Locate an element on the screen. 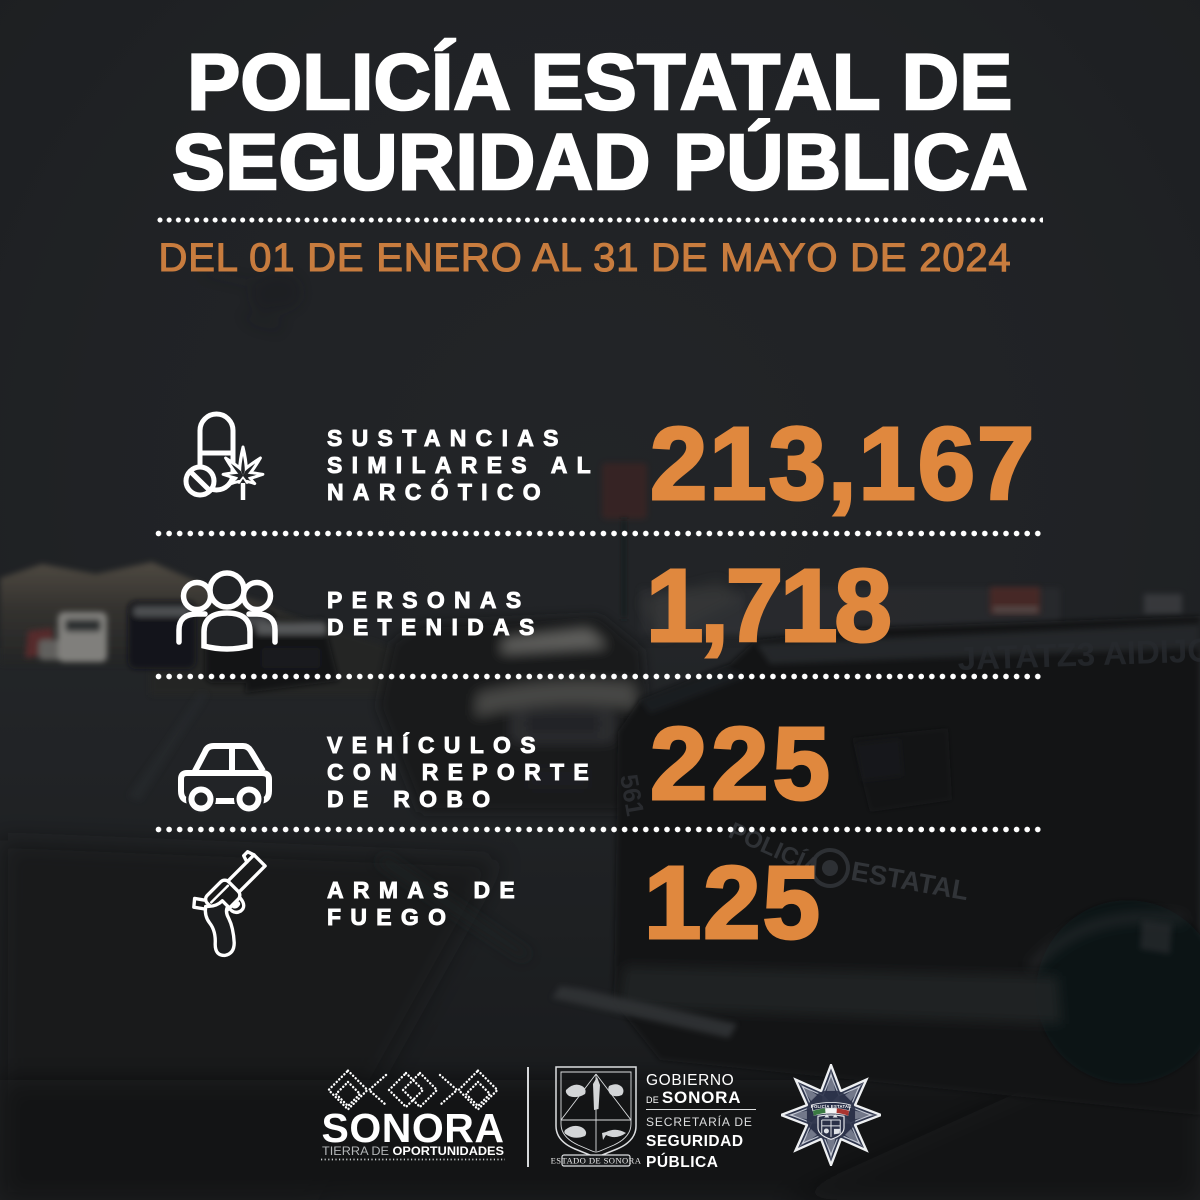 The width and height of the screenshot is (1200, 1200). svg-text: POLICÍA ESTATAL is located at coordinates (831, 1106).